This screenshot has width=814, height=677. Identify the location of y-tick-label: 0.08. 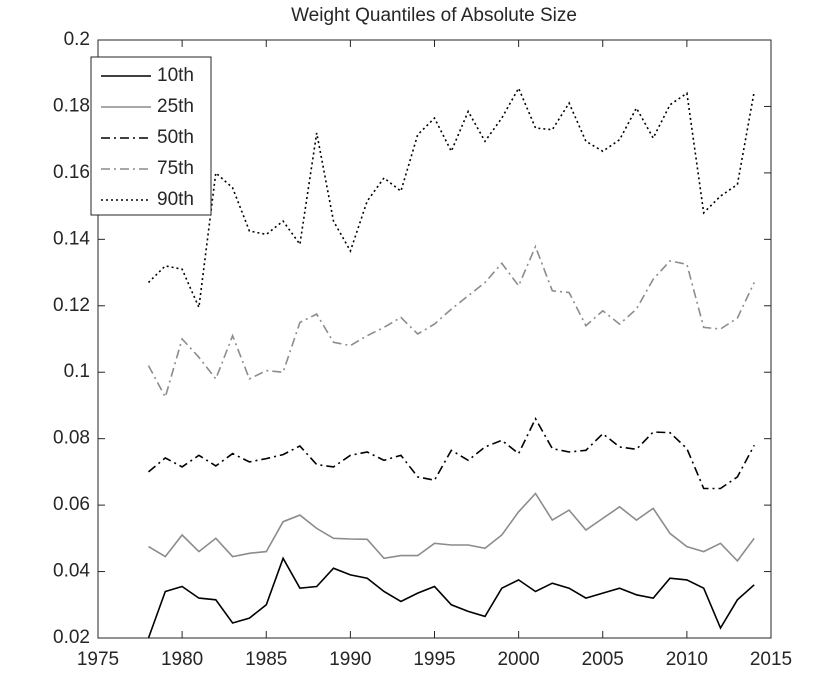
(71, 438).